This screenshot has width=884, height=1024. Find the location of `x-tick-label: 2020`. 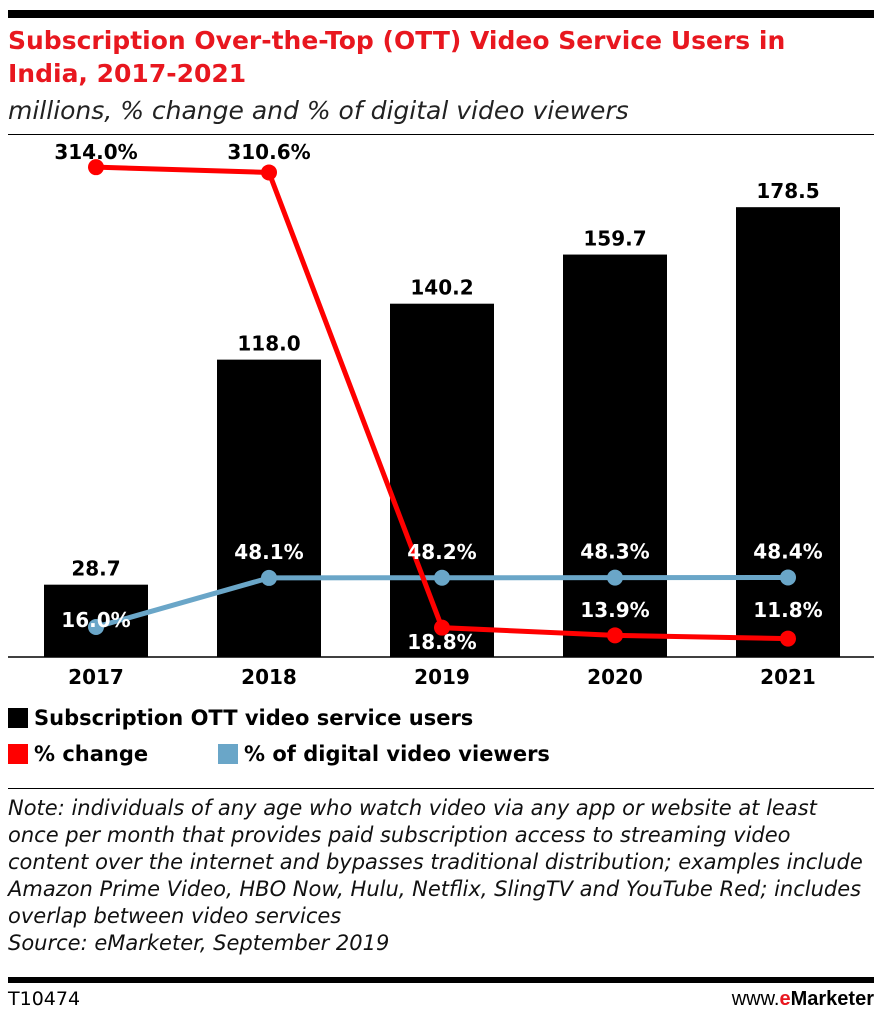

x-tick-label: 2020 is located at coordinates (615, 677).